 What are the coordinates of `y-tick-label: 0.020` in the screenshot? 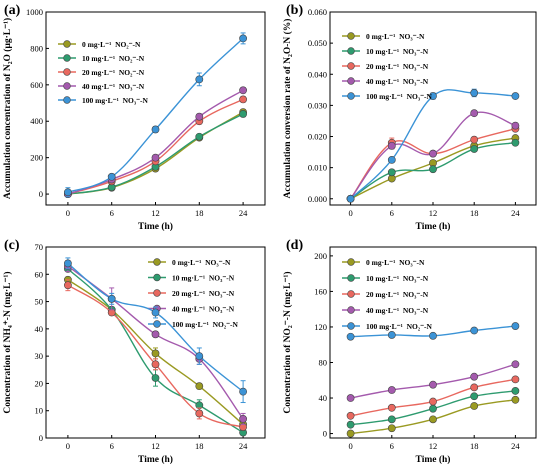 It's located at (317, 137).